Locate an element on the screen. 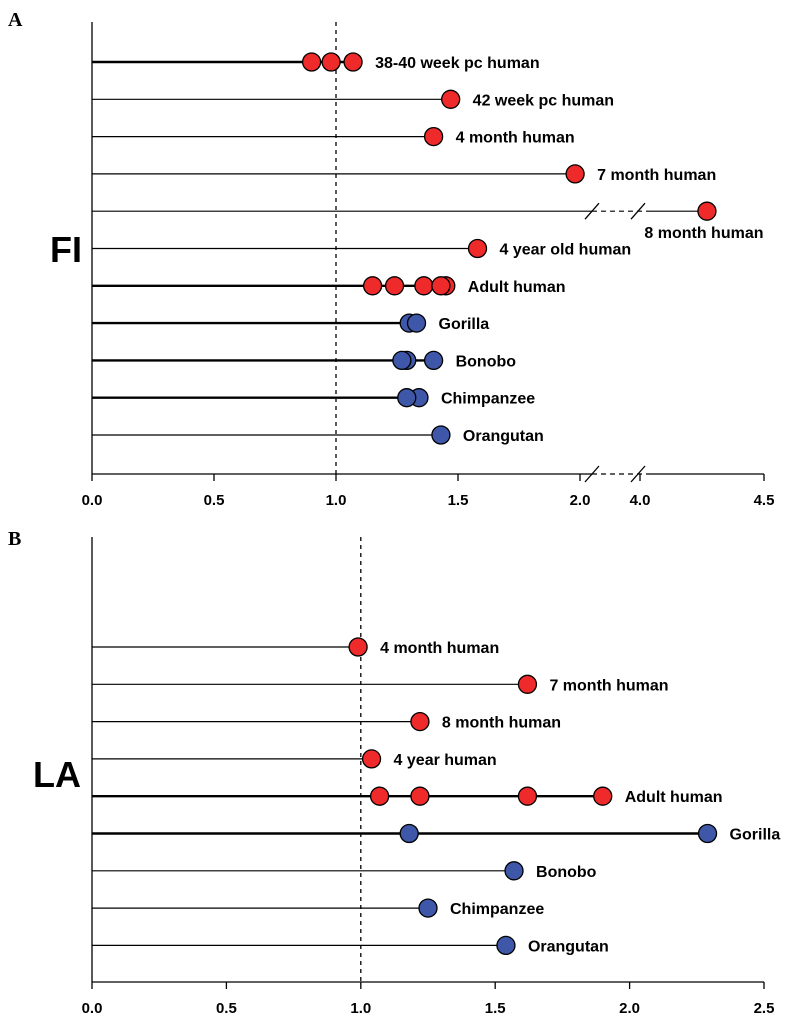 The width and height of the screenshot is (786, 1020). panel-a-letter: A is located at coordinates (15, 20).